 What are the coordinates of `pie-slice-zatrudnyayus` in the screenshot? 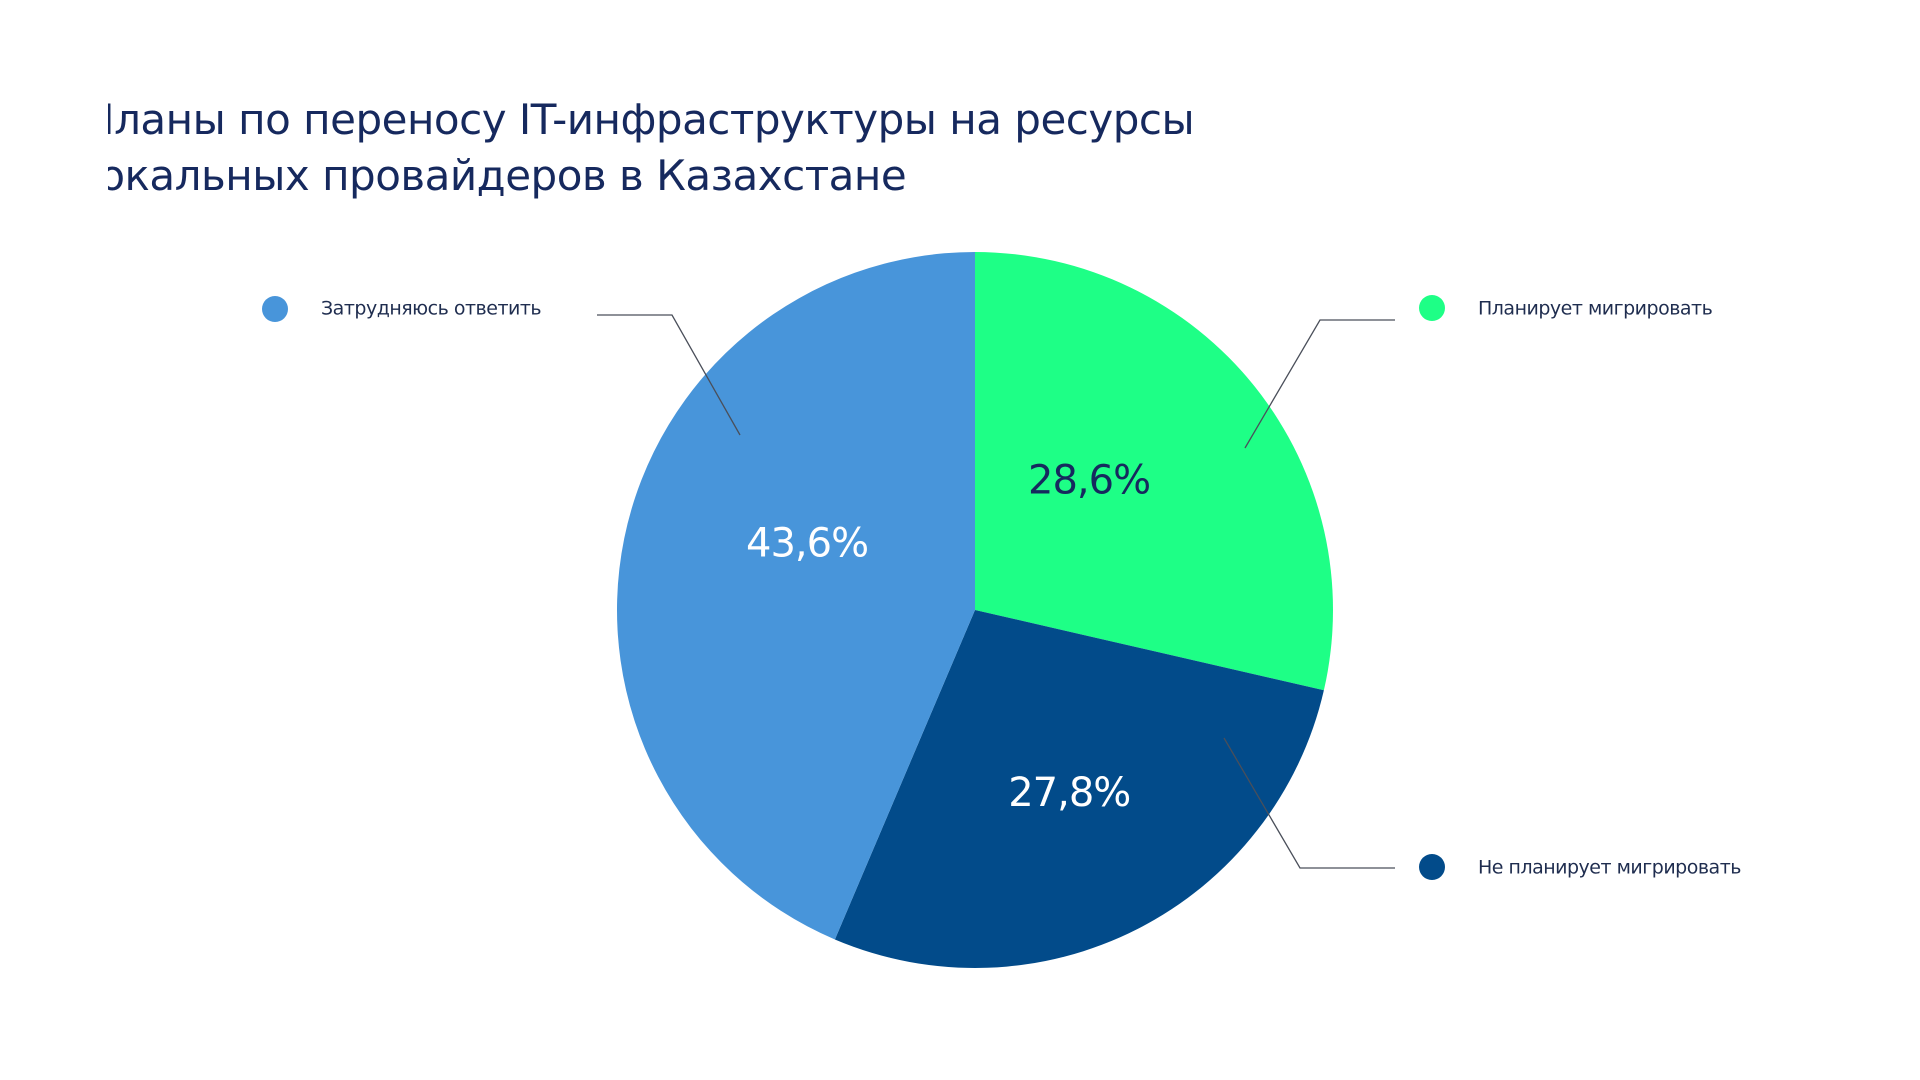 It's located at (796, 596).